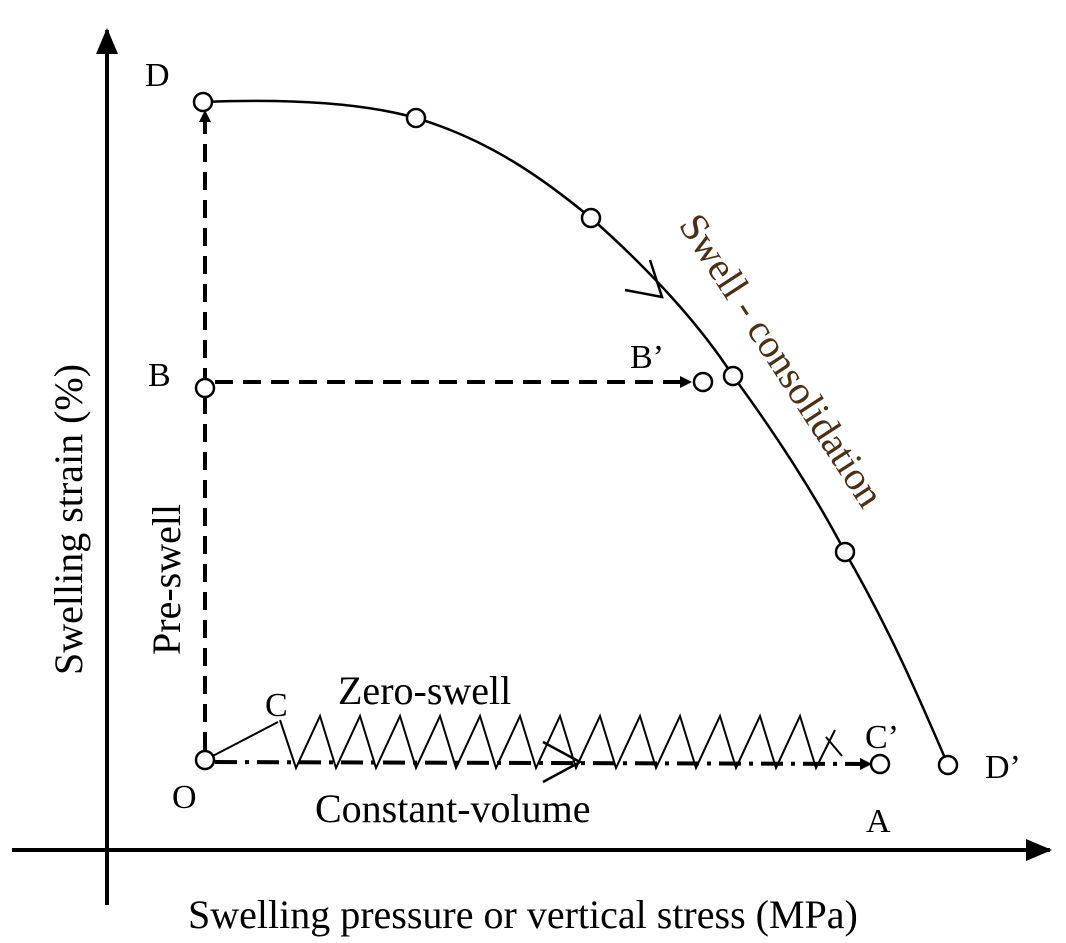  I want to click on path-label: Swell - consolidation, so click(781, 360).